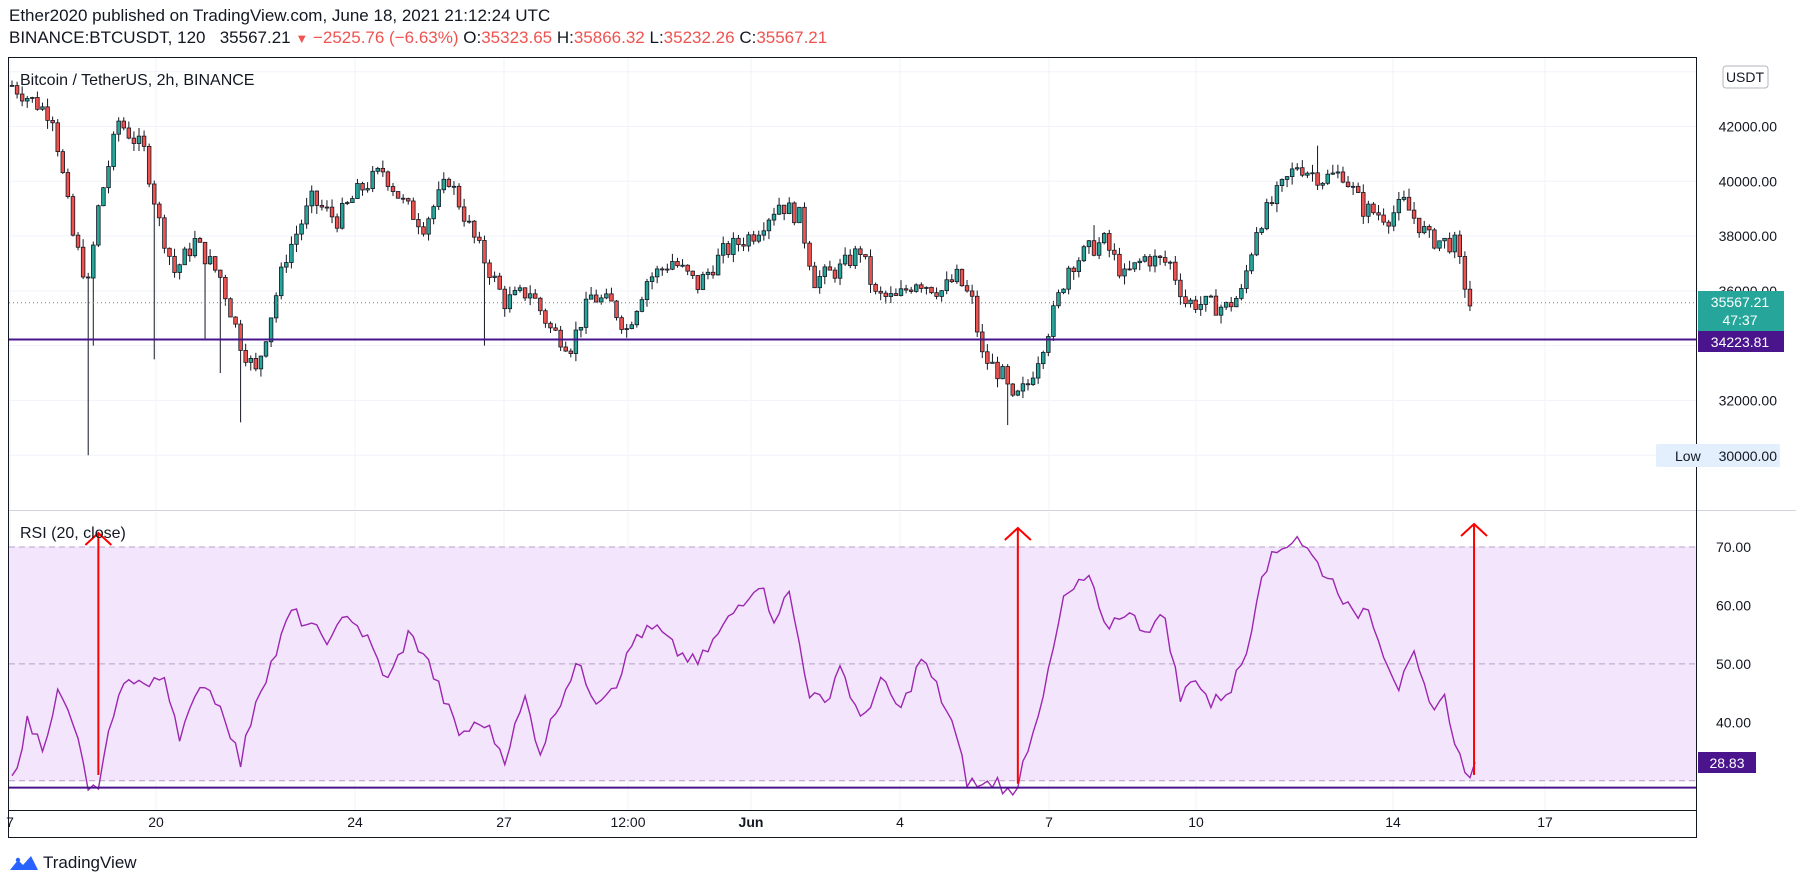  Describe the element at coordinates (517, 37) in the screenshot. I see `open-value: 35323.65` at that location.